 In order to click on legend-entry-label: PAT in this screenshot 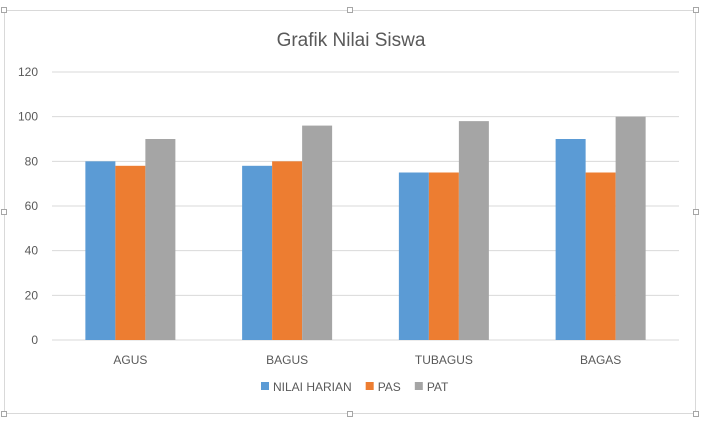, I will do `click(438, 387)`.